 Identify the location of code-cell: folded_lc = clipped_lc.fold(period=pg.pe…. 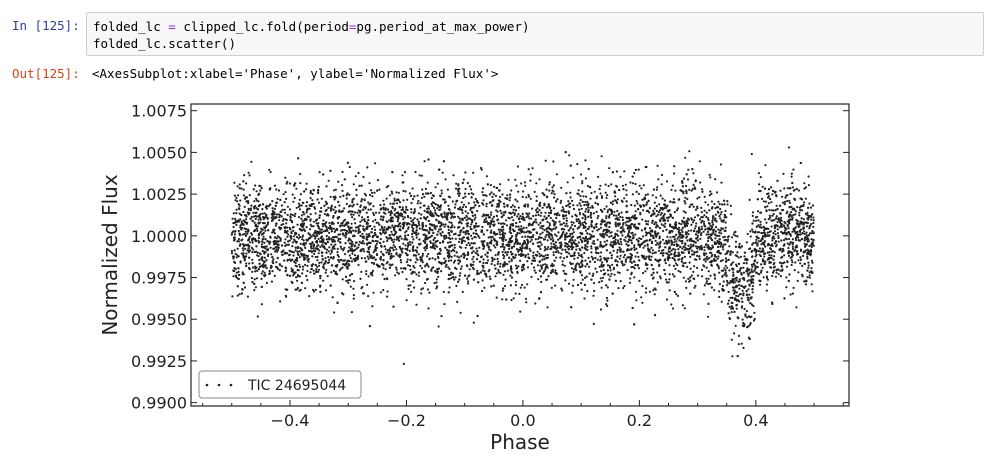
(535, 34).